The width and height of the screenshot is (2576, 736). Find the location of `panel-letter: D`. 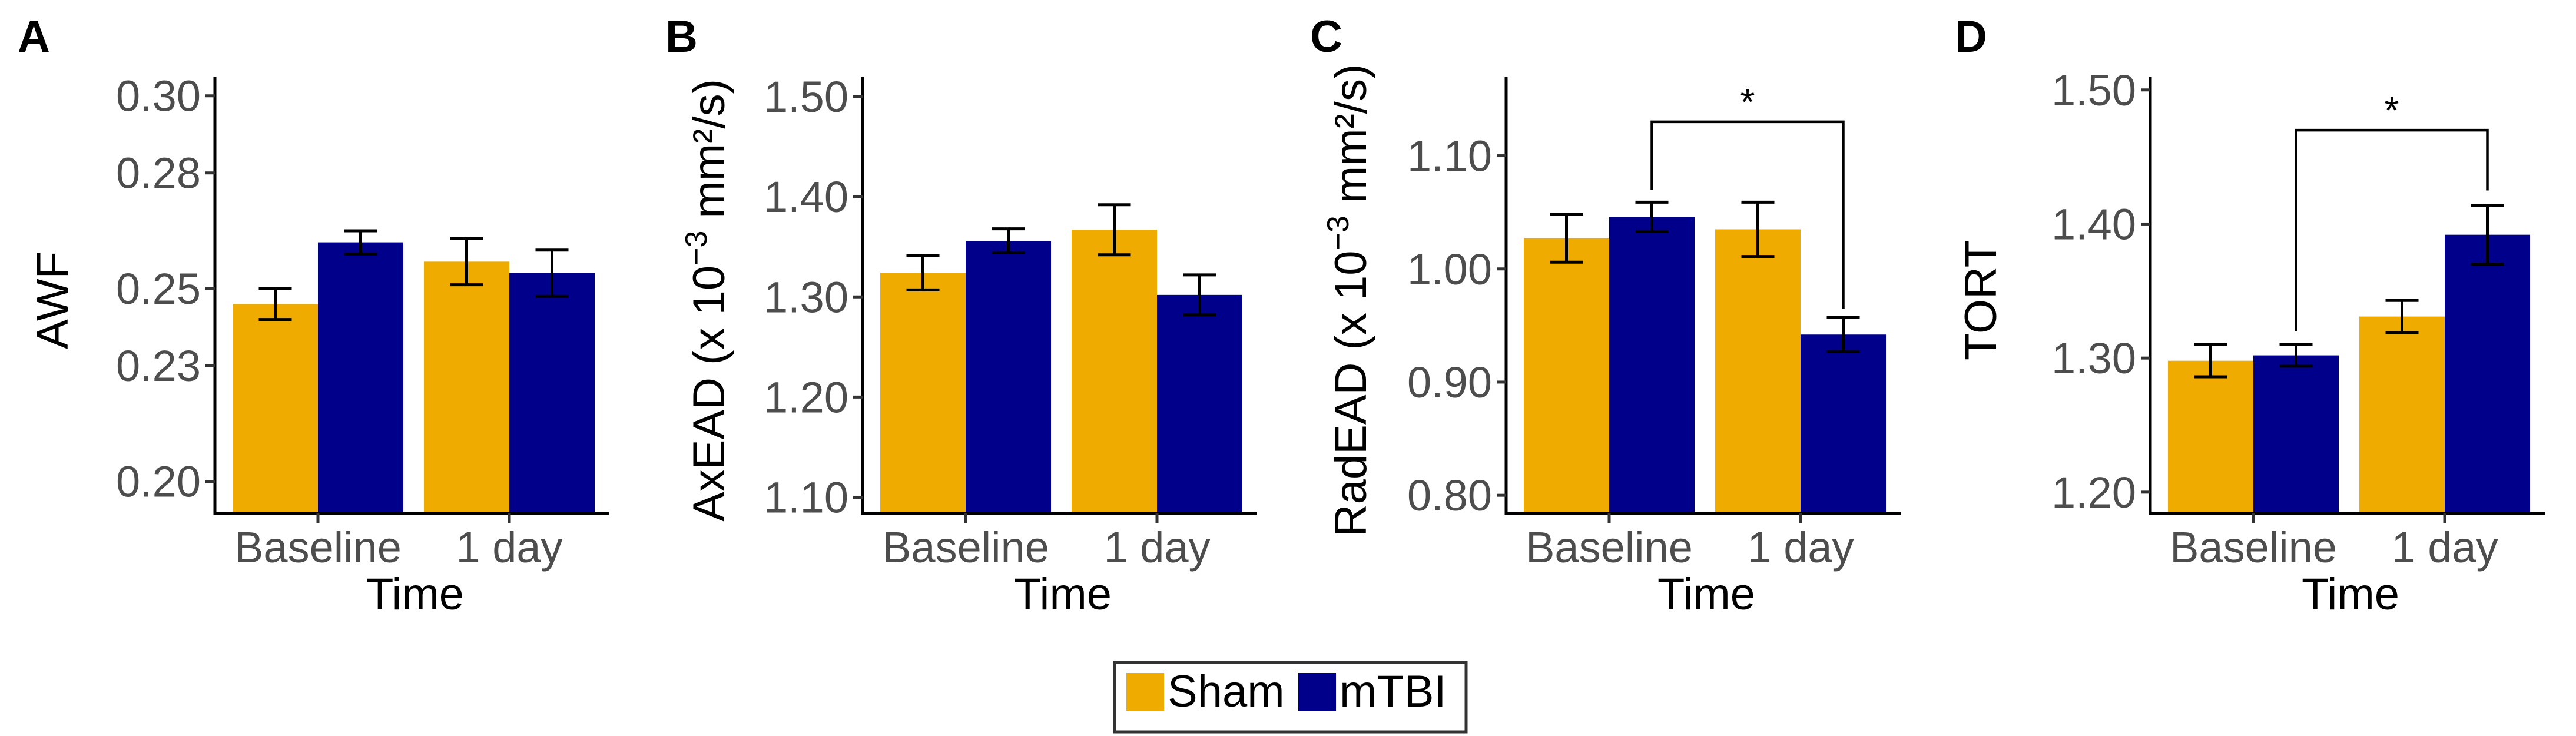

panel-letter: D is located at coordinates (1971, 37).